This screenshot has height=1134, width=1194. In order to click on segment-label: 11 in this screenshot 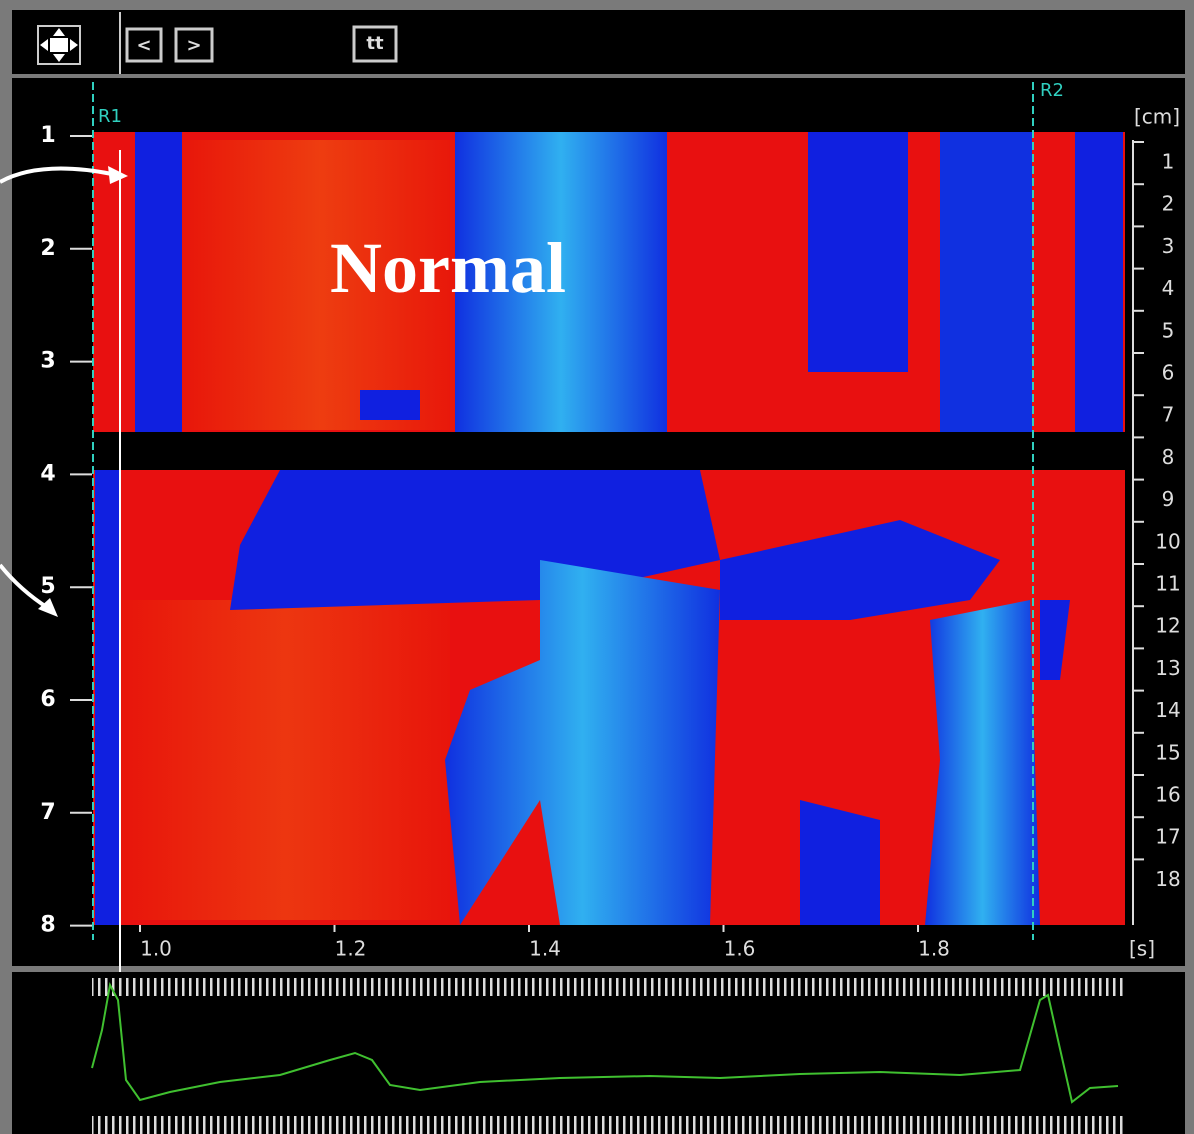, I will do `click(1167, 584)`.